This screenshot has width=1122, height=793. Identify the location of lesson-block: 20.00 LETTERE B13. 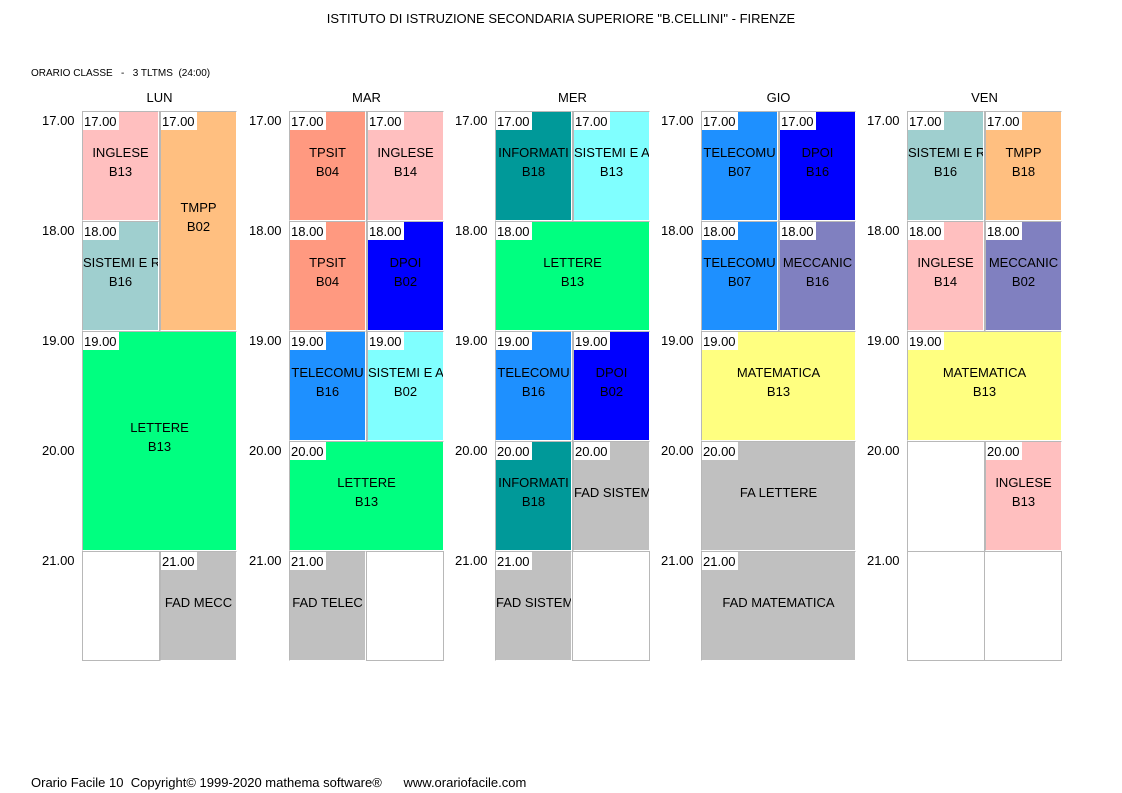
(366, 496).